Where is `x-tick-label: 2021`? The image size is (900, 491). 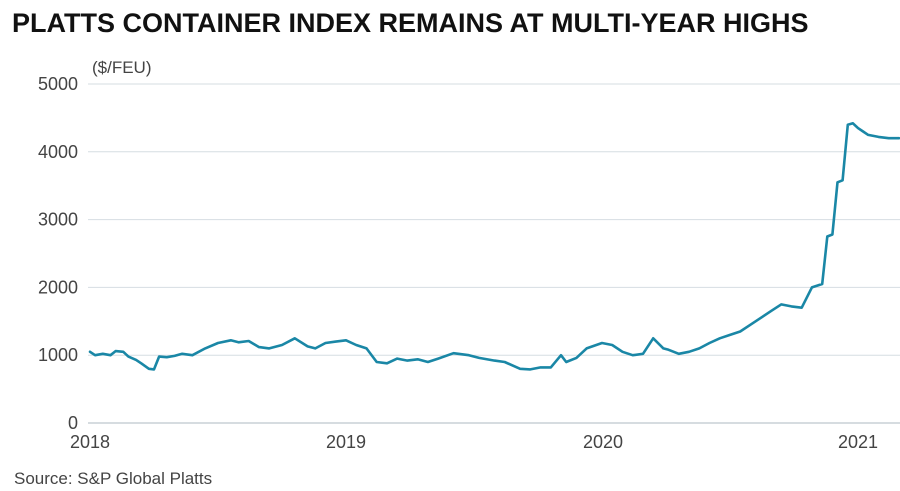 x-tick-label: 2021 is located at coordinates (858, 442).